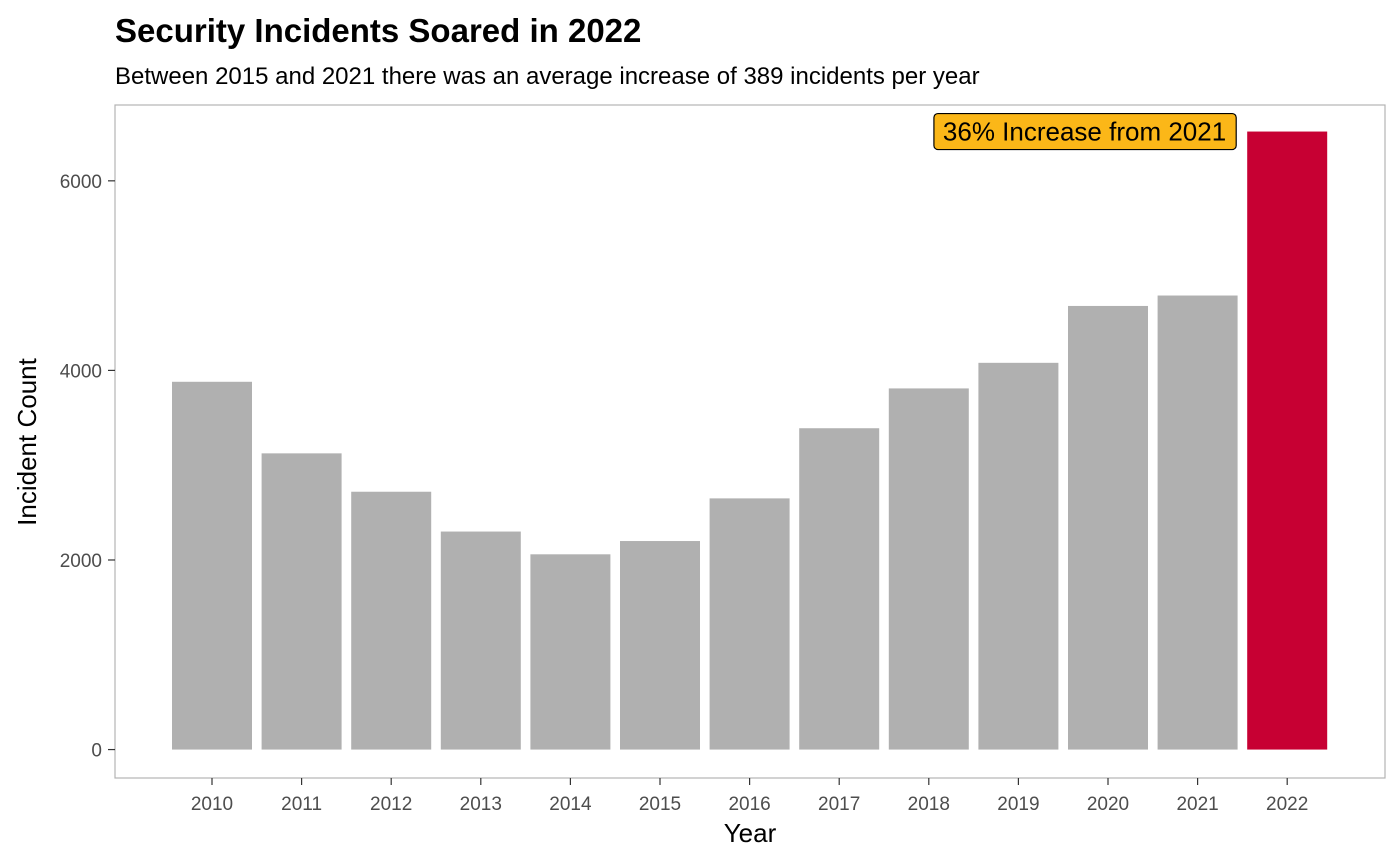 The height and width of the screenshot is (865, 1400). Describe the element at coordinates (301, 804) in the screenshot. I see `x-tick-label: 2011` at that location.